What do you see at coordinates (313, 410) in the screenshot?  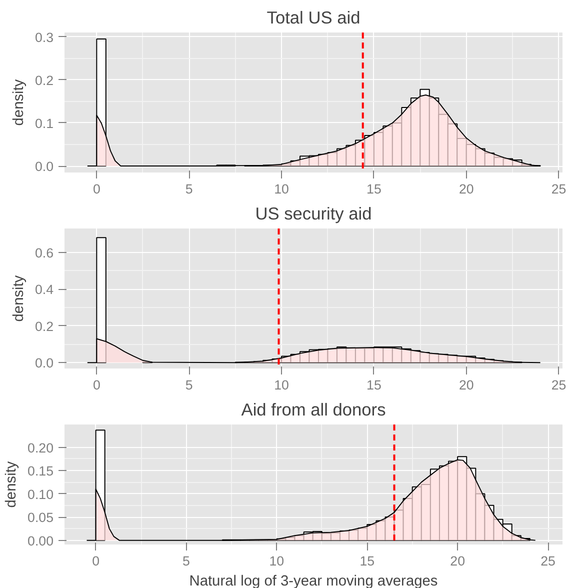 I see `chart-title: Aid from all donors` at bounding box center [313, 410].